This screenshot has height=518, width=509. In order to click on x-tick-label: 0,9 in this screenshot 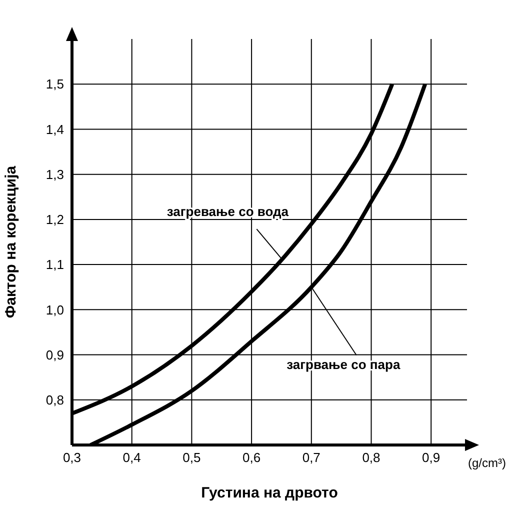, I will do `click(431, 458)`.